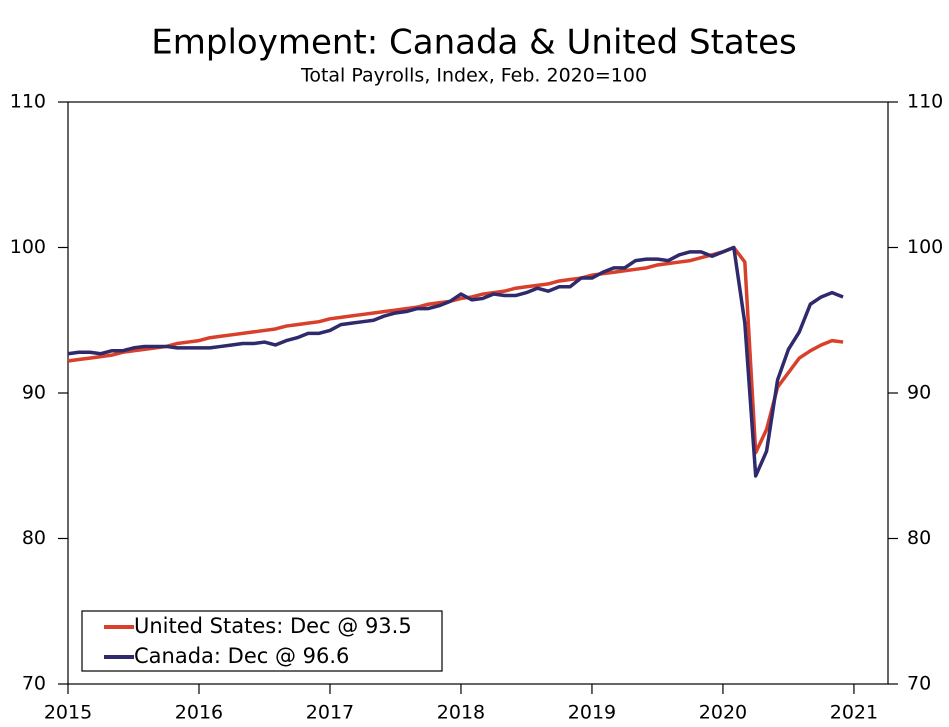 Image resolution: width=949 pixels, height=727 pixels. What do you see at coordinates (34, 684) in the screenshot?
I see `y-tick-label: 70` at bounding box center [34, 684].